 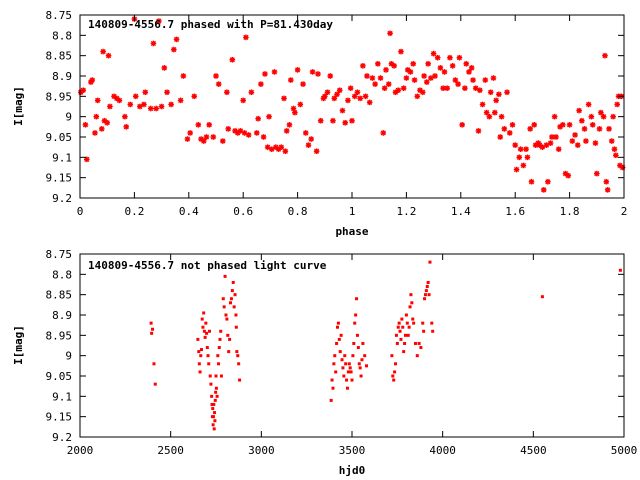 What do you see at coordinates (533, 450) in the screenshot?
I see `x-tick-label: 4500` at bounding box center [533, 450].